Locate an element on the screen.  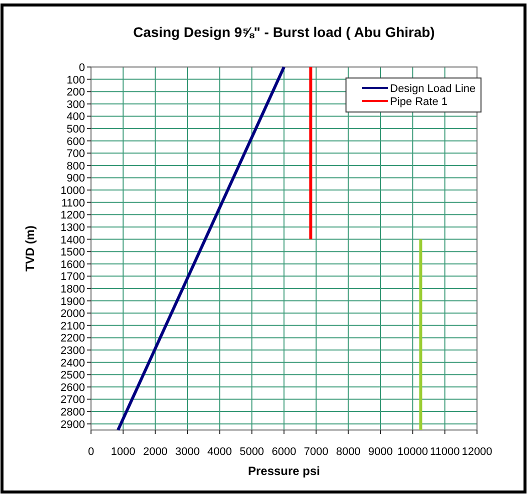
y-tick-label: 2700 is located at coordinates (72, 400).